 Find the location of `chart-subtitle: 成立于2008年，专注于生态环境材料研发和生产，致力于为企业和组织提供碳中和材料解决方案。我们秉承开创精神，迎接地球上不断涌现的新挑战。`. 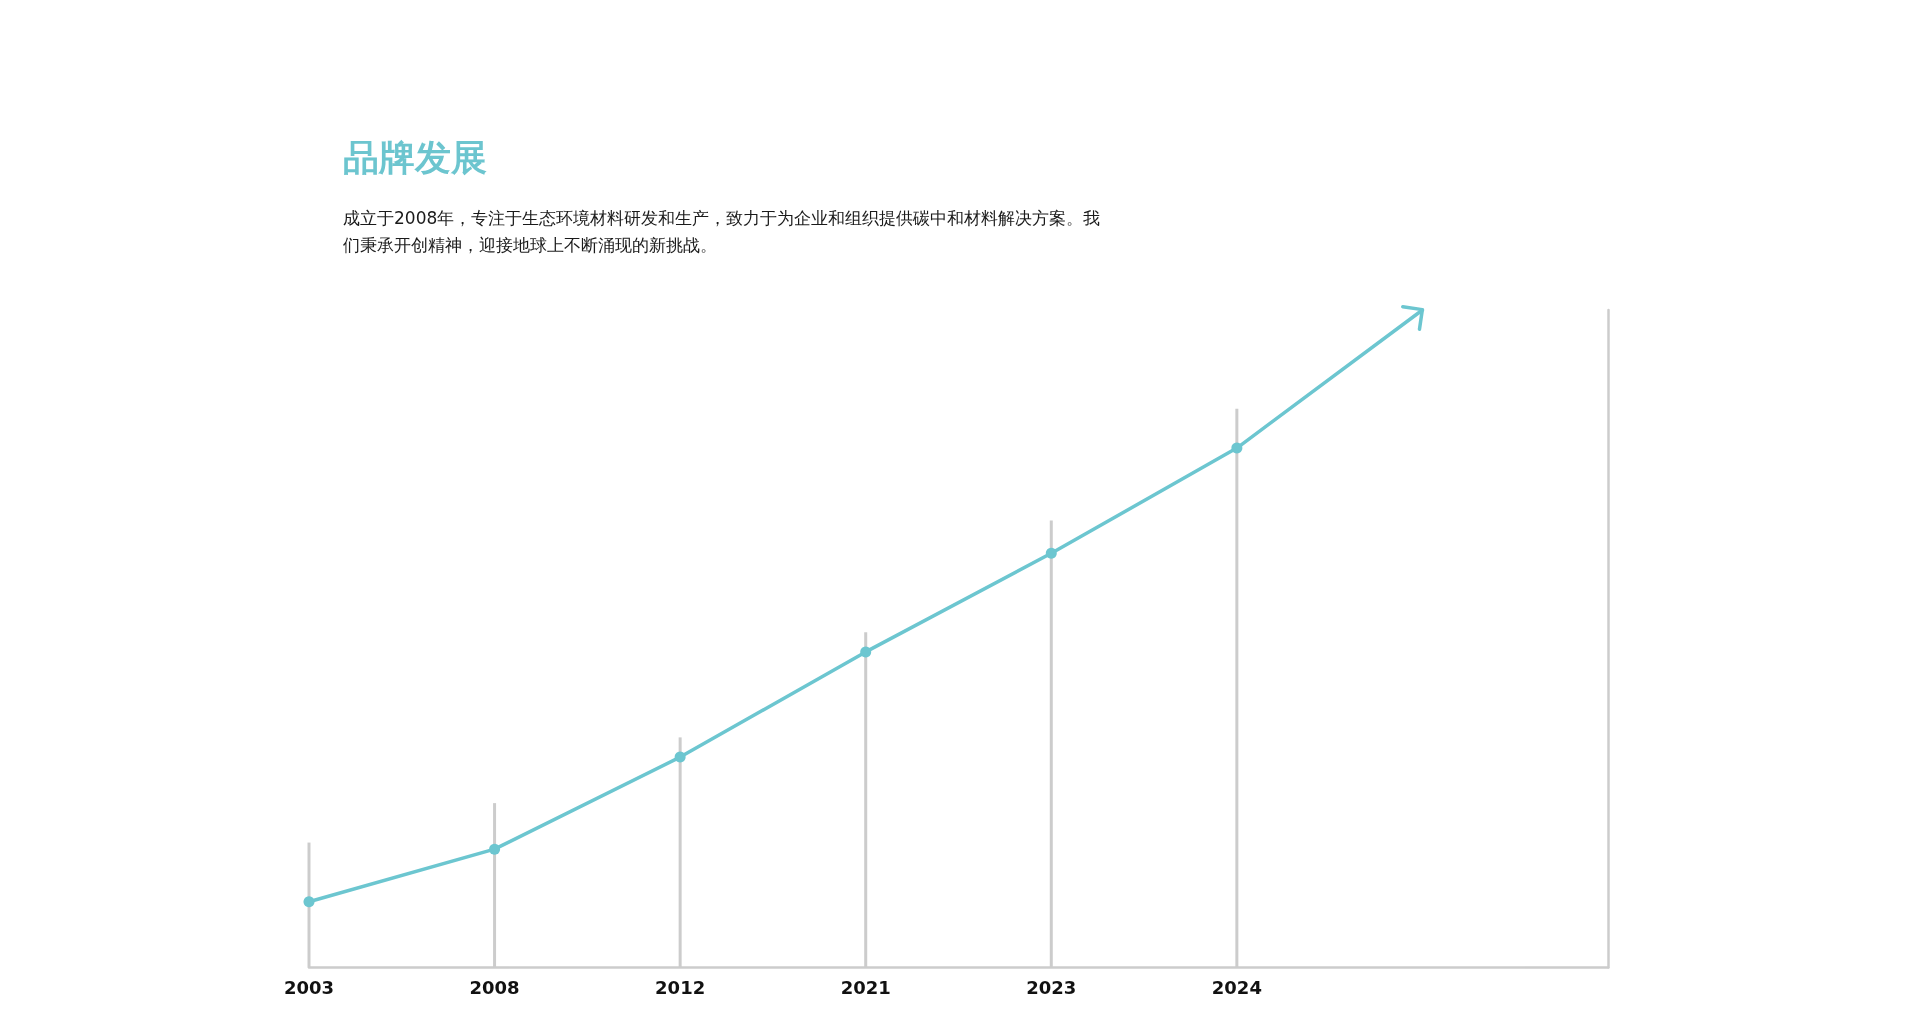

chart-subtitle: 成立于2008年，专注于生态环境材料研发和生产，致力于为企业和组织提供碳中和材料解决方案。我们秉承开创精神，迎接地球上不断涌现的新挑战。 is located at coordinates (722, 231).